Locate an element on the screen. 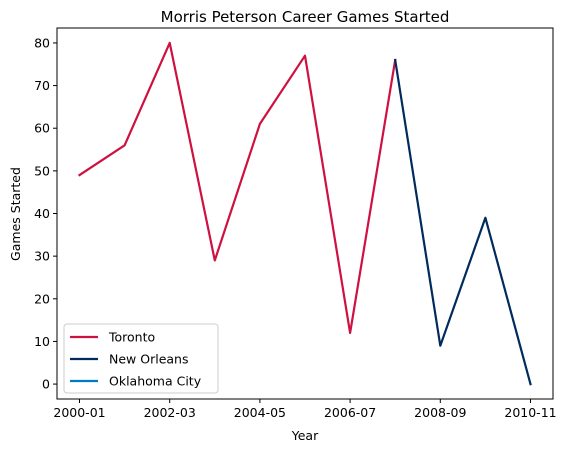 The width and height of the screenshot is (569, 453). x-tick-label: 2006-07 is located at coordinates (350, 412).